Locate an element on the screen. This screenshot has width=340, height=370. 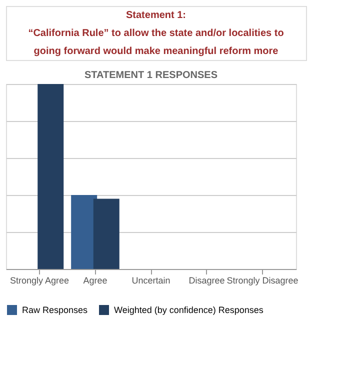
text: “California Rule” to allow the state and/or localities to is located at coordinates (156, 33).